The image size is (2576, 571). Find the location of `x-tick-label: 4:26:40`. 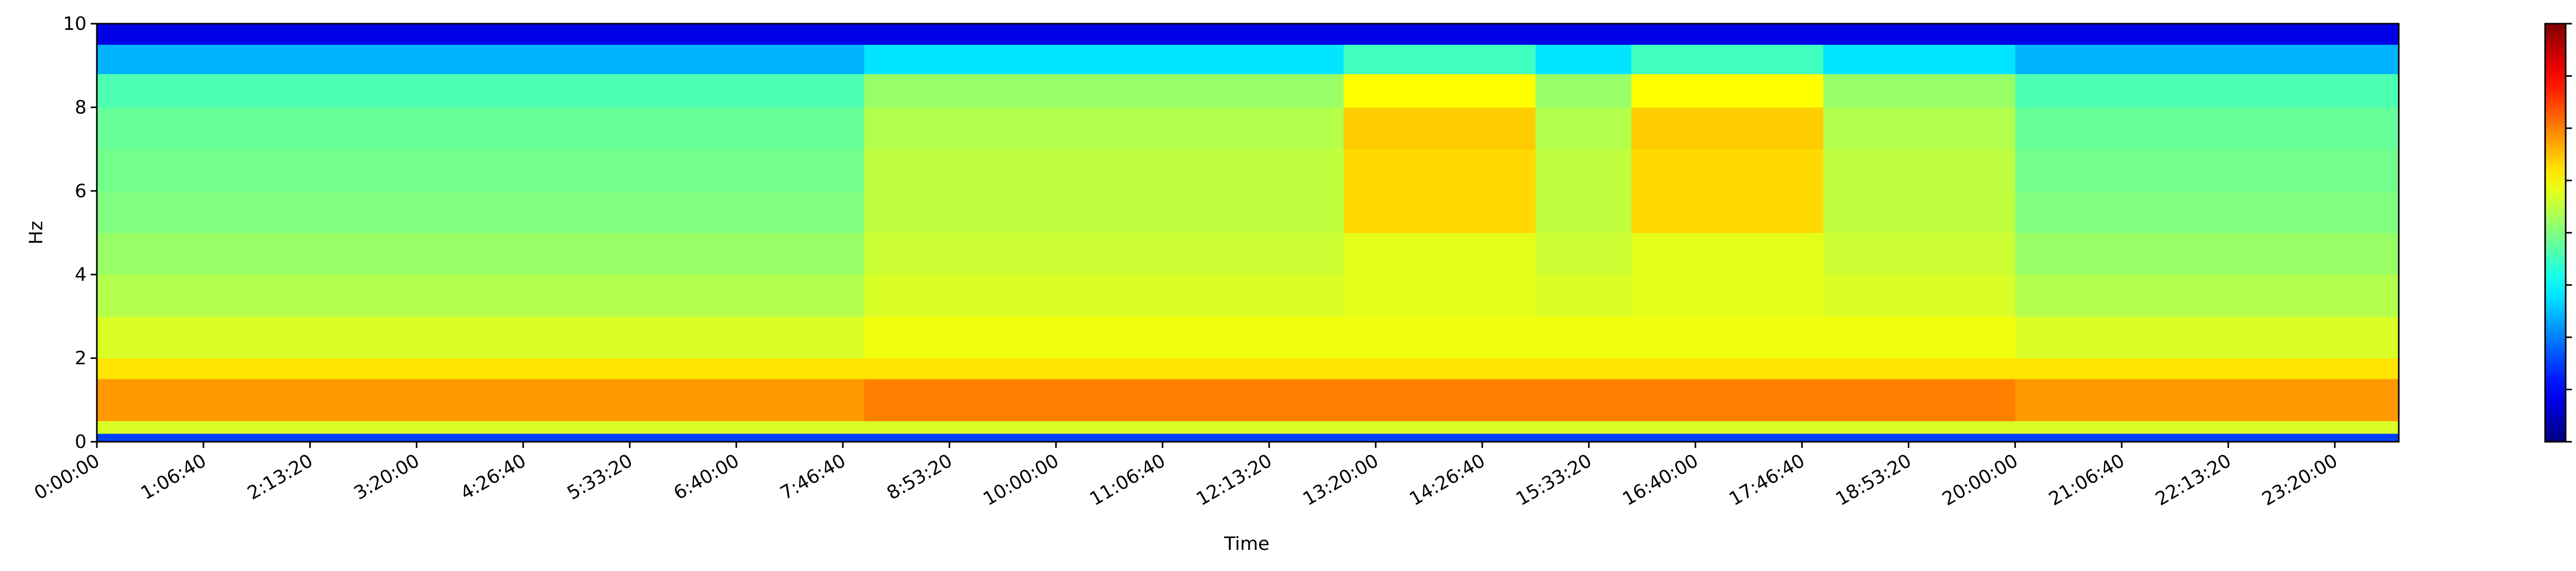

x-tick-label: 4:26:40 is located at coordinates (493, 477).